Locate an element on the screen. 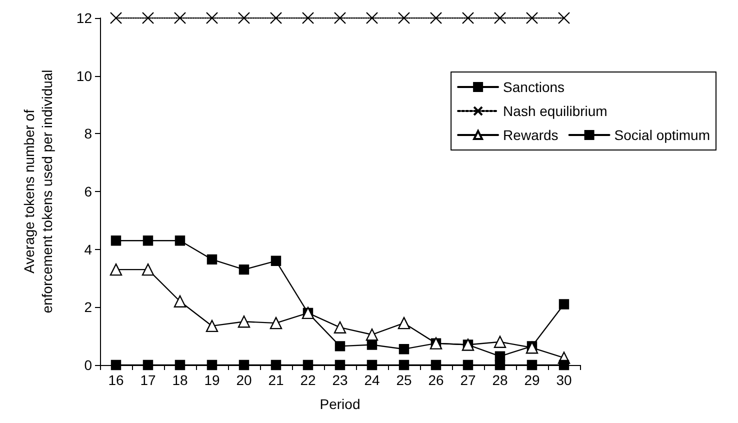 The image size is (738, 423). legend-label: Rewards is located at coordinates (530, 135).